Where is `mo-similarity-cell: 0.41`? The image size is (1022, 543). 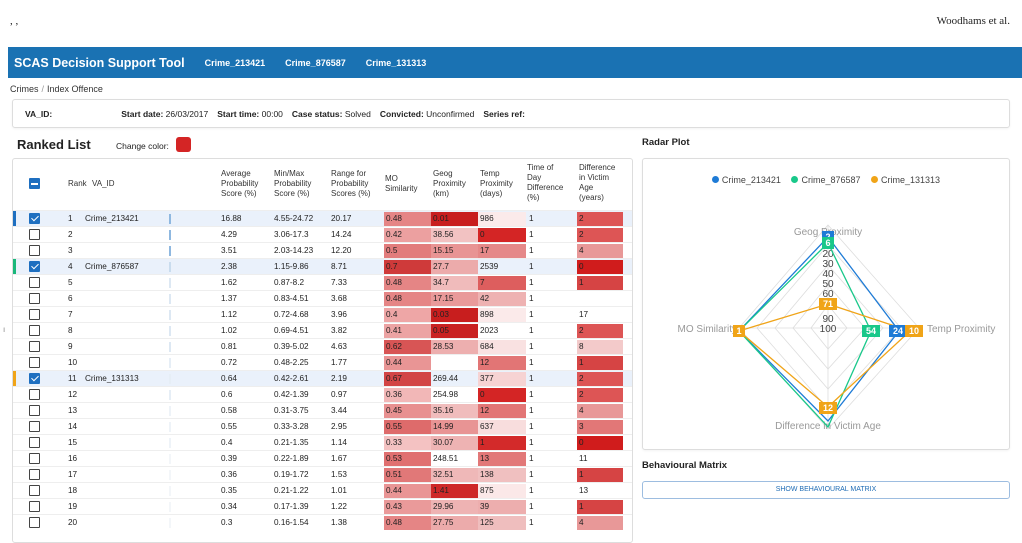 mo-similarity-cell: 0.41 is located at coordinates (407, 331).